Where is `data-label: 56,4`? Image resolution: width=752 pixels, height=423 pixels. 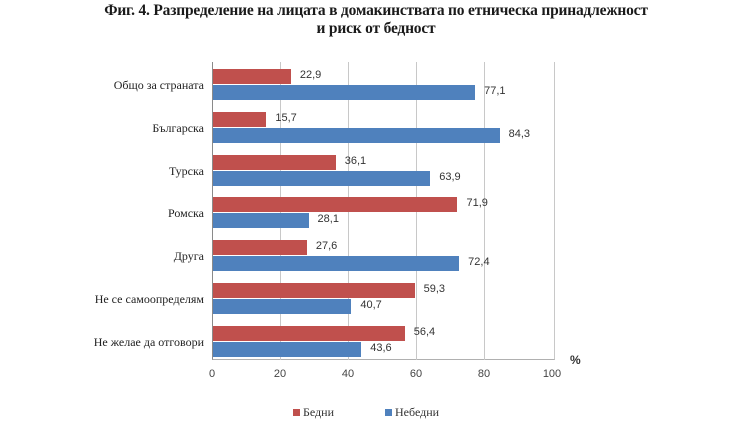
data-label: 56,4 is located at coordinates (424, 331).